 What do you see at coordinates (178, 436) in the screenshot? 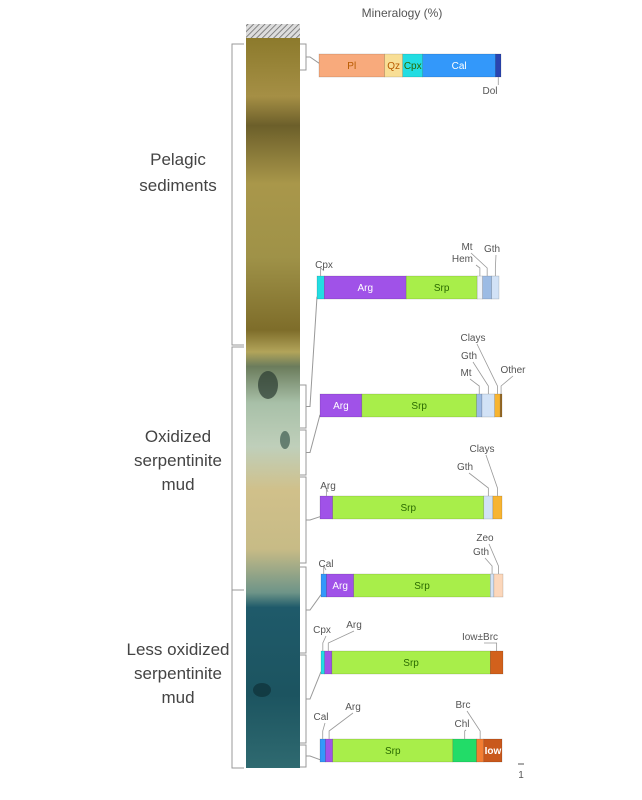
I see `unit-label: Oxidized` at bounding box center [178, 436].